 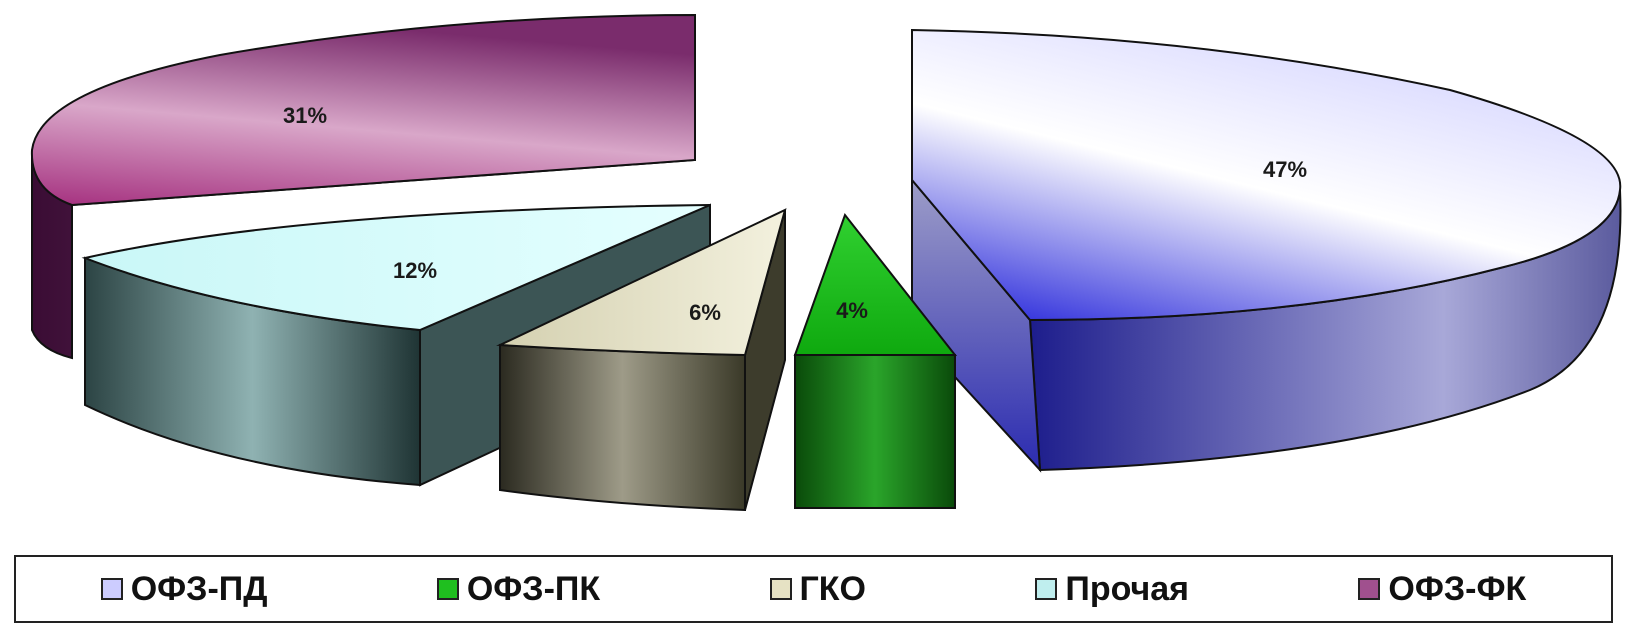 What do you see at coordinates (875, 284) in the screenshot?
I see `slice-ofz-pk-top` at bounding box center [875, 284].